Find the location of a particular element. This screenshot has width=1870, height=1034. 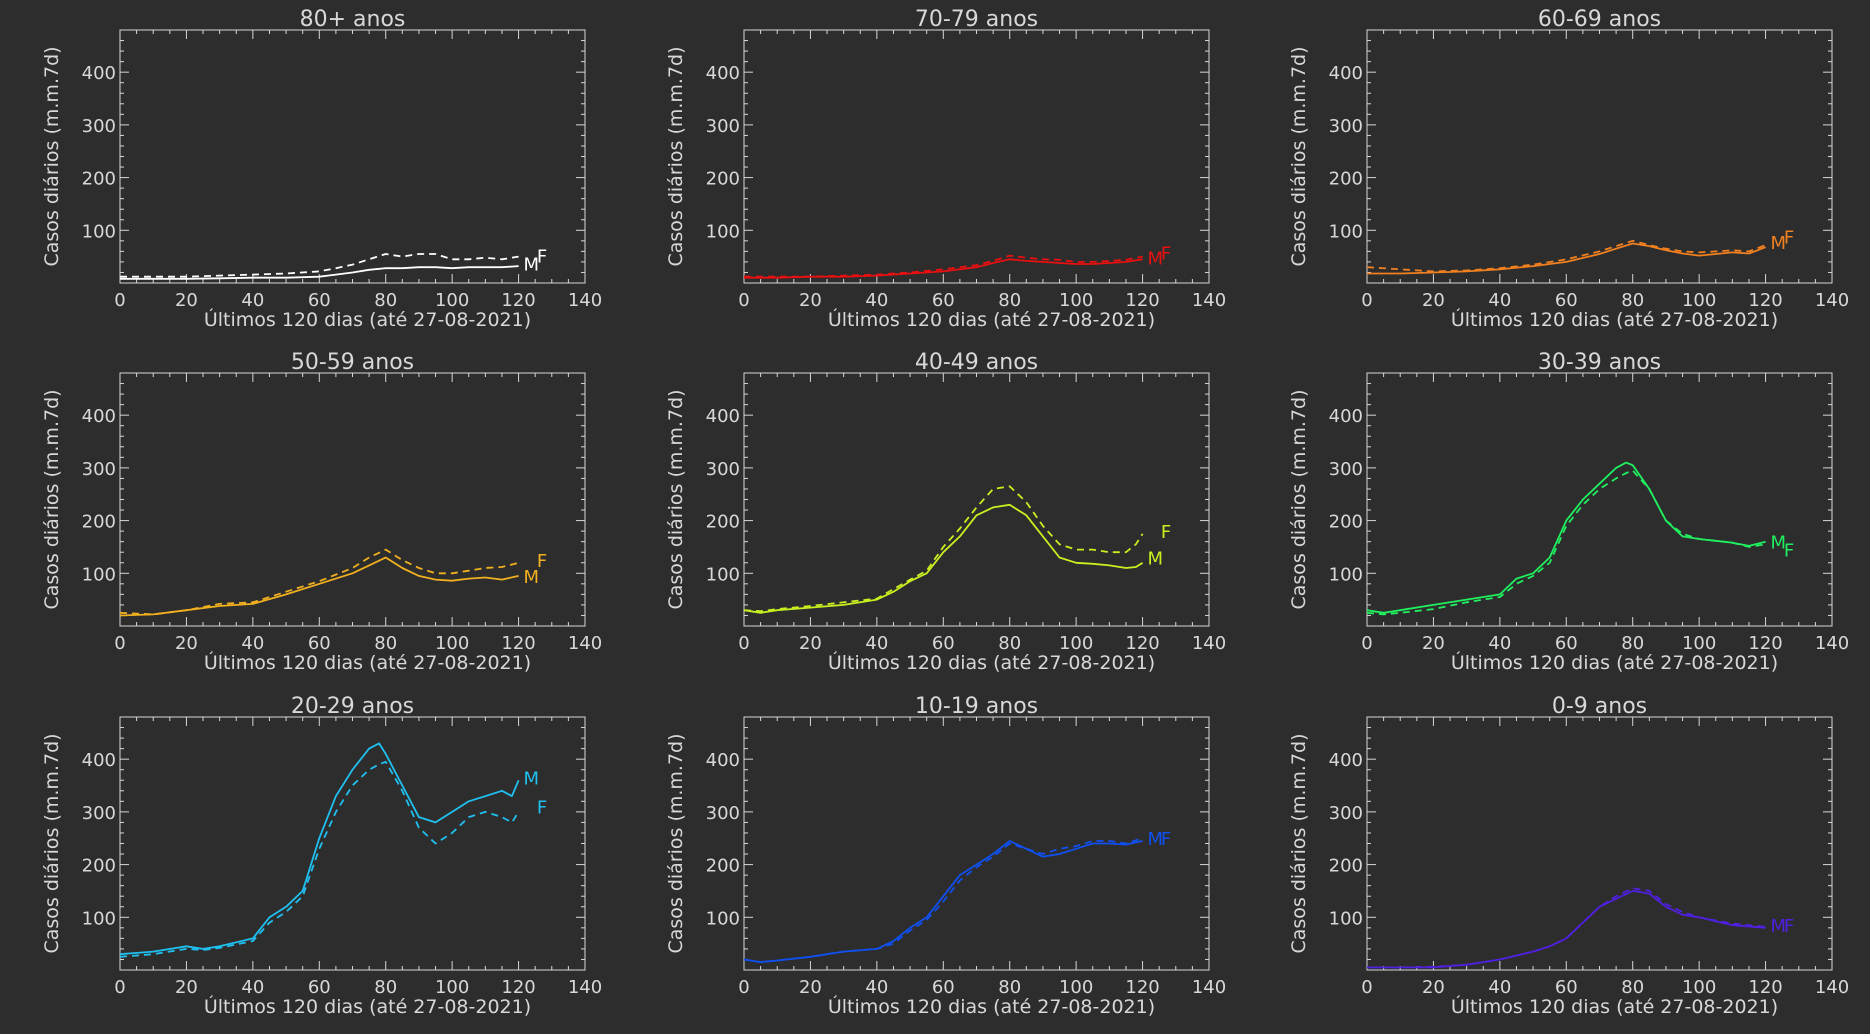

chart-title: 40-49 anos is located at coordinates (976, 362).